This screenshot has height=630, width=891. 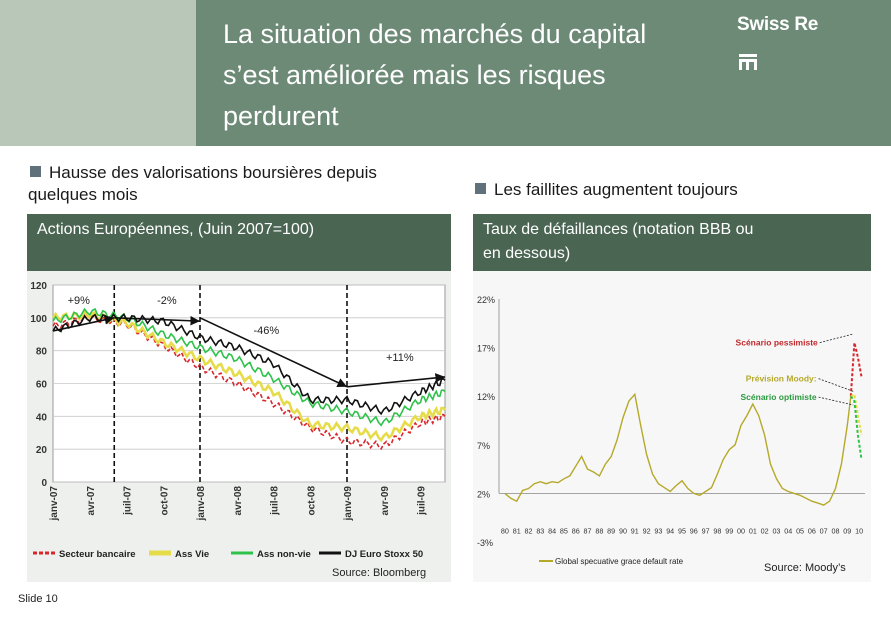 What do you see at coordinates (486, 349) in the screenshot?
I see `y-tick-label: 17%` at bounding box center [486, 349].